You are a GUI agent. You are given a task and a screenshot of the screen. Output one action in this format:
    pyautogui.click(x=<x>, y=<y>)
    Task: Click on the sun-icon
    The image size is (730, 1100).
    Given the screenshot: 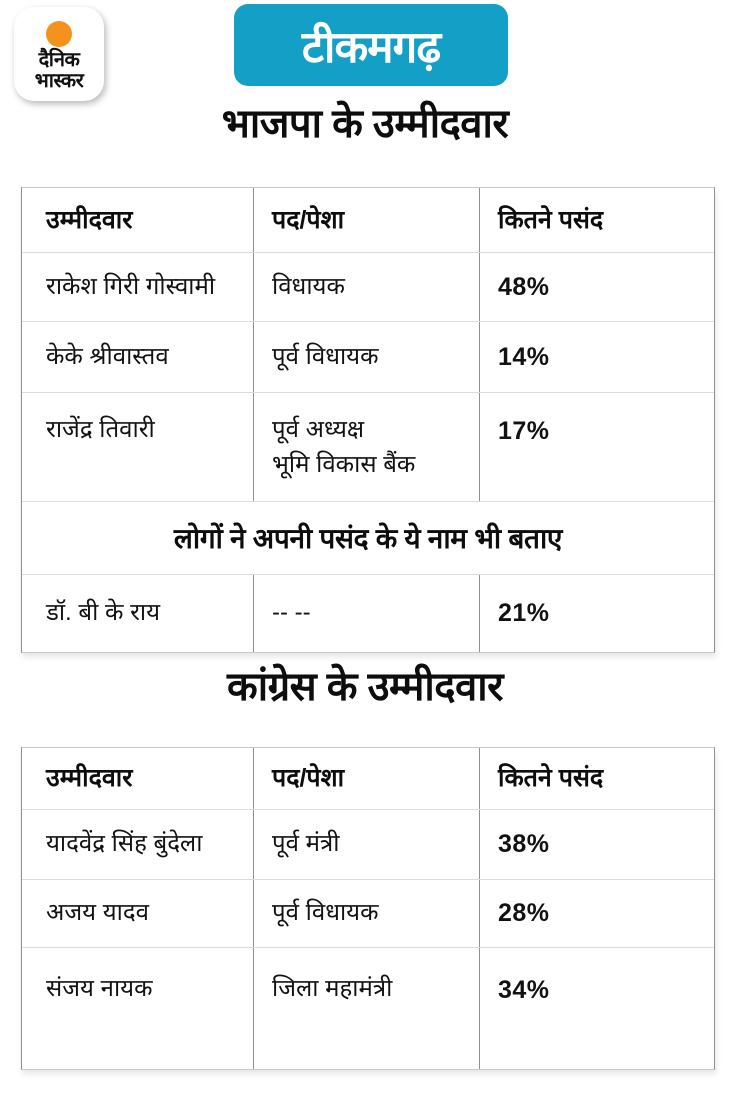 What is the action you would take?
    pyautogui.click(x=59, y=34)
    